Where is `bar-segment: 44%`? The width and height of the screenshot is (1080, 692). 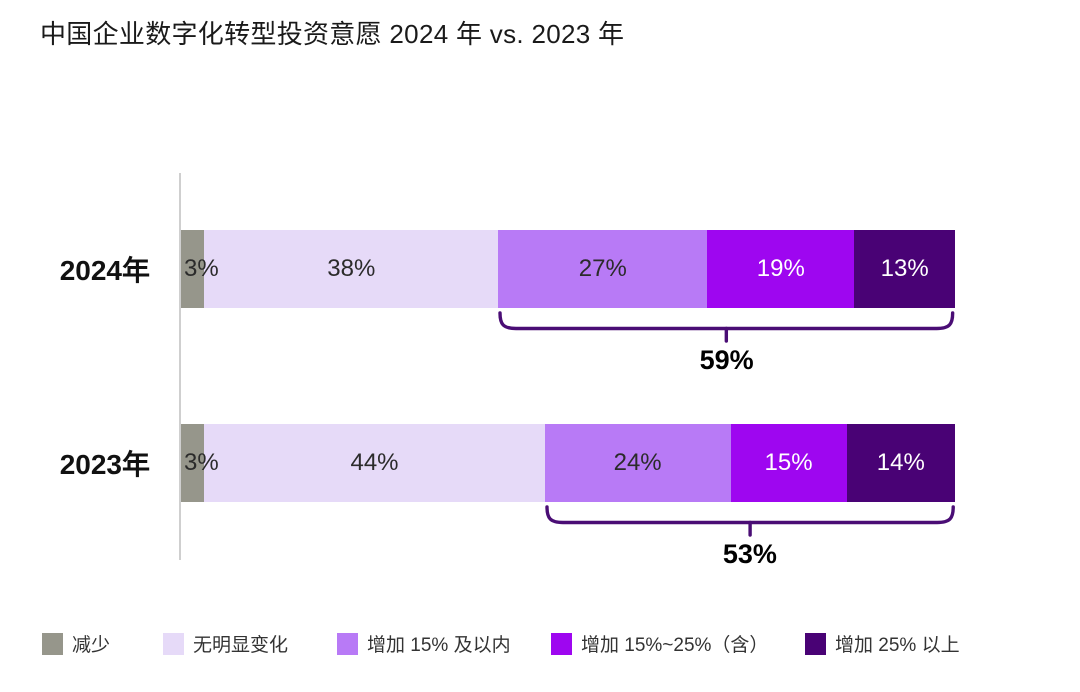
bar-segment: 44% is located at coordinates (374, 463).